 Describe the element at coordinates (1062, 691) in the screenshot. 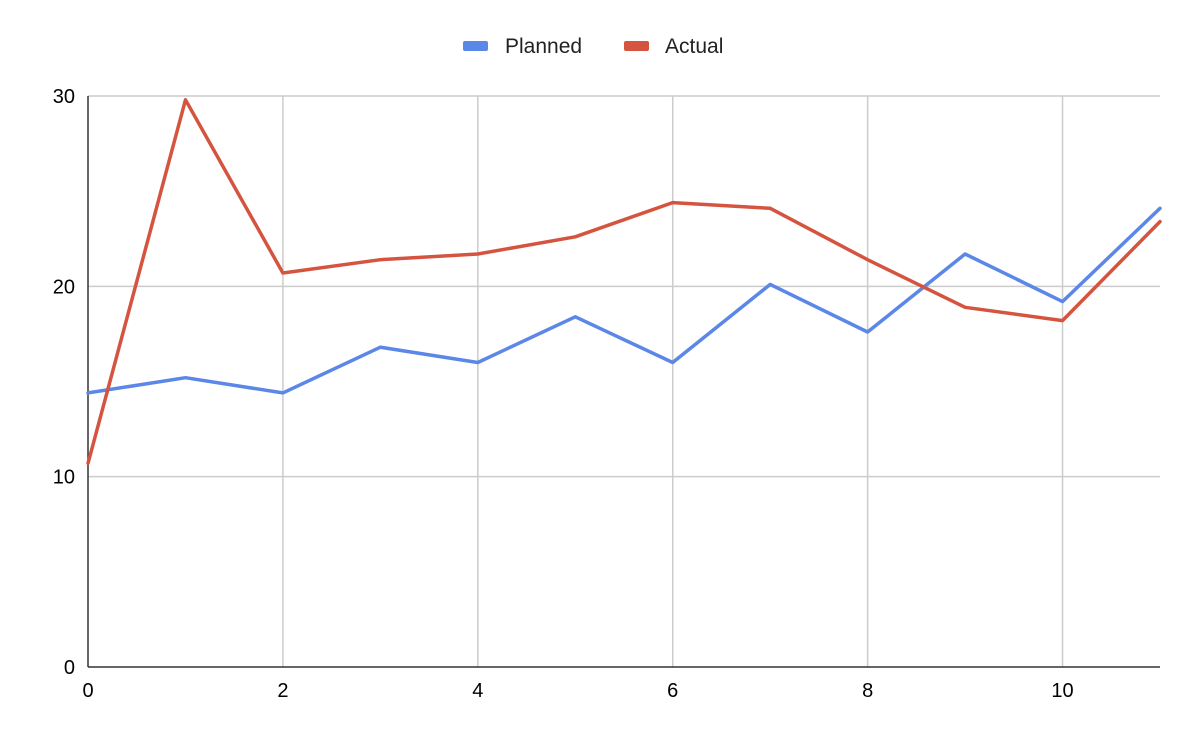

I see `x-tick-label: 10` at that location.